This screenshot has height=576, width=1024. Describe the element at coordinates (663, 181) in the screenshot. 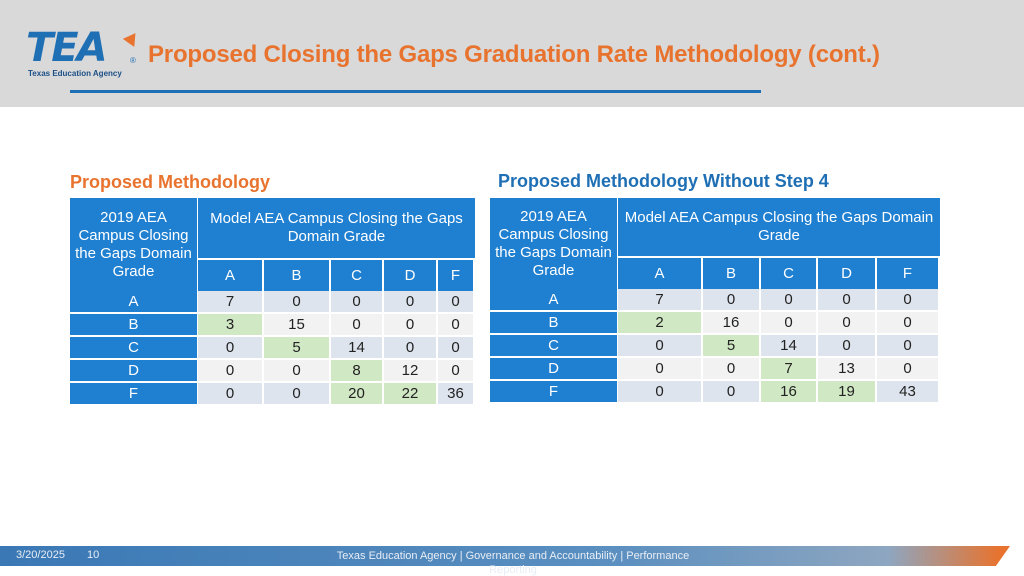

I see `right-section-title: Proposed Methodology Without Step 4` at that location.